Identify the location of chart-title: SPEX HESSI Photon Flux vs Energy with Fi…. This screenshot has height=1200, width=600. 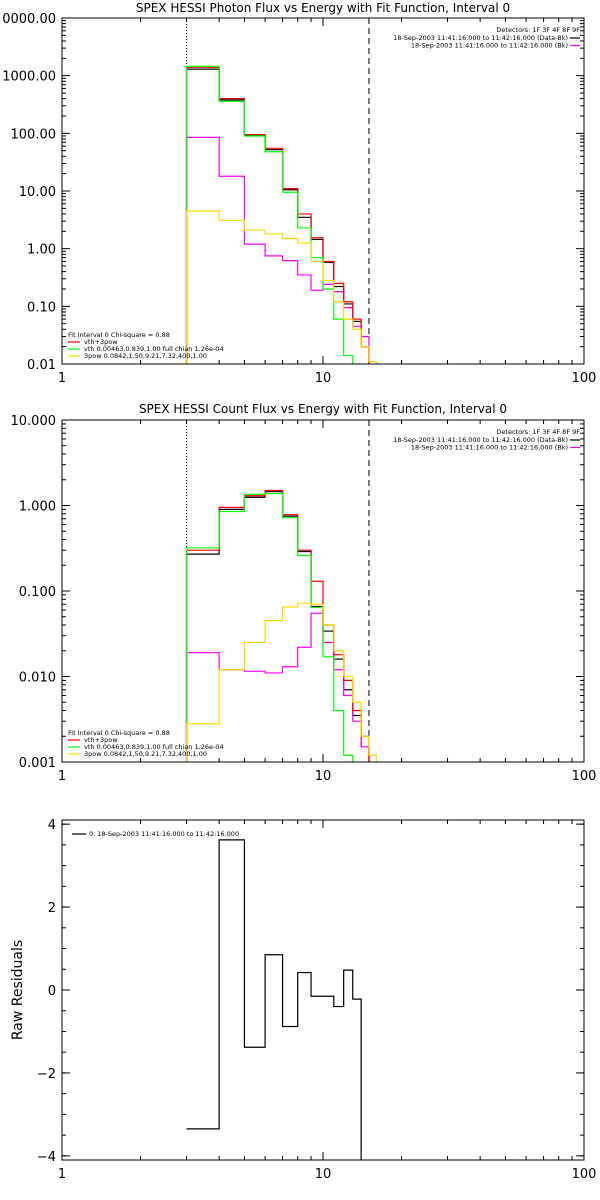
(323, 8).